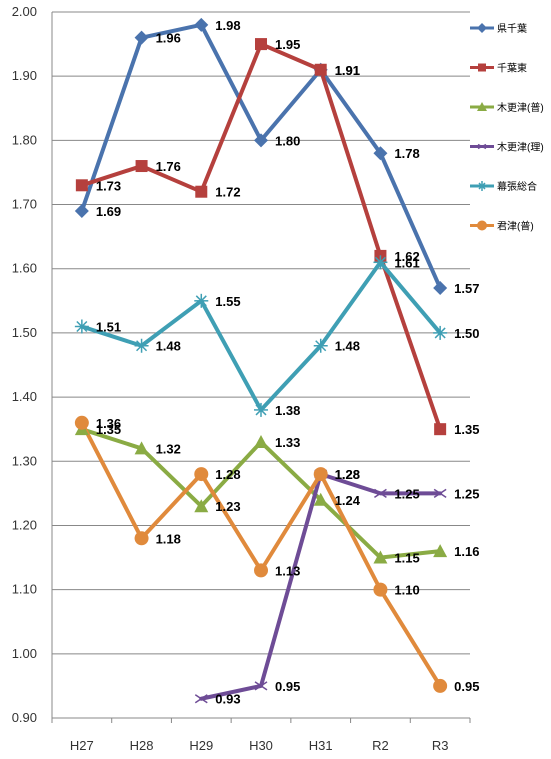 Image resolution: width=551 pixels, height=759 pixels. What do you see at coordinates (515, 226) in the screenshot?
I see `legend-label: 君津(普)` at bounding box center [515, 226].